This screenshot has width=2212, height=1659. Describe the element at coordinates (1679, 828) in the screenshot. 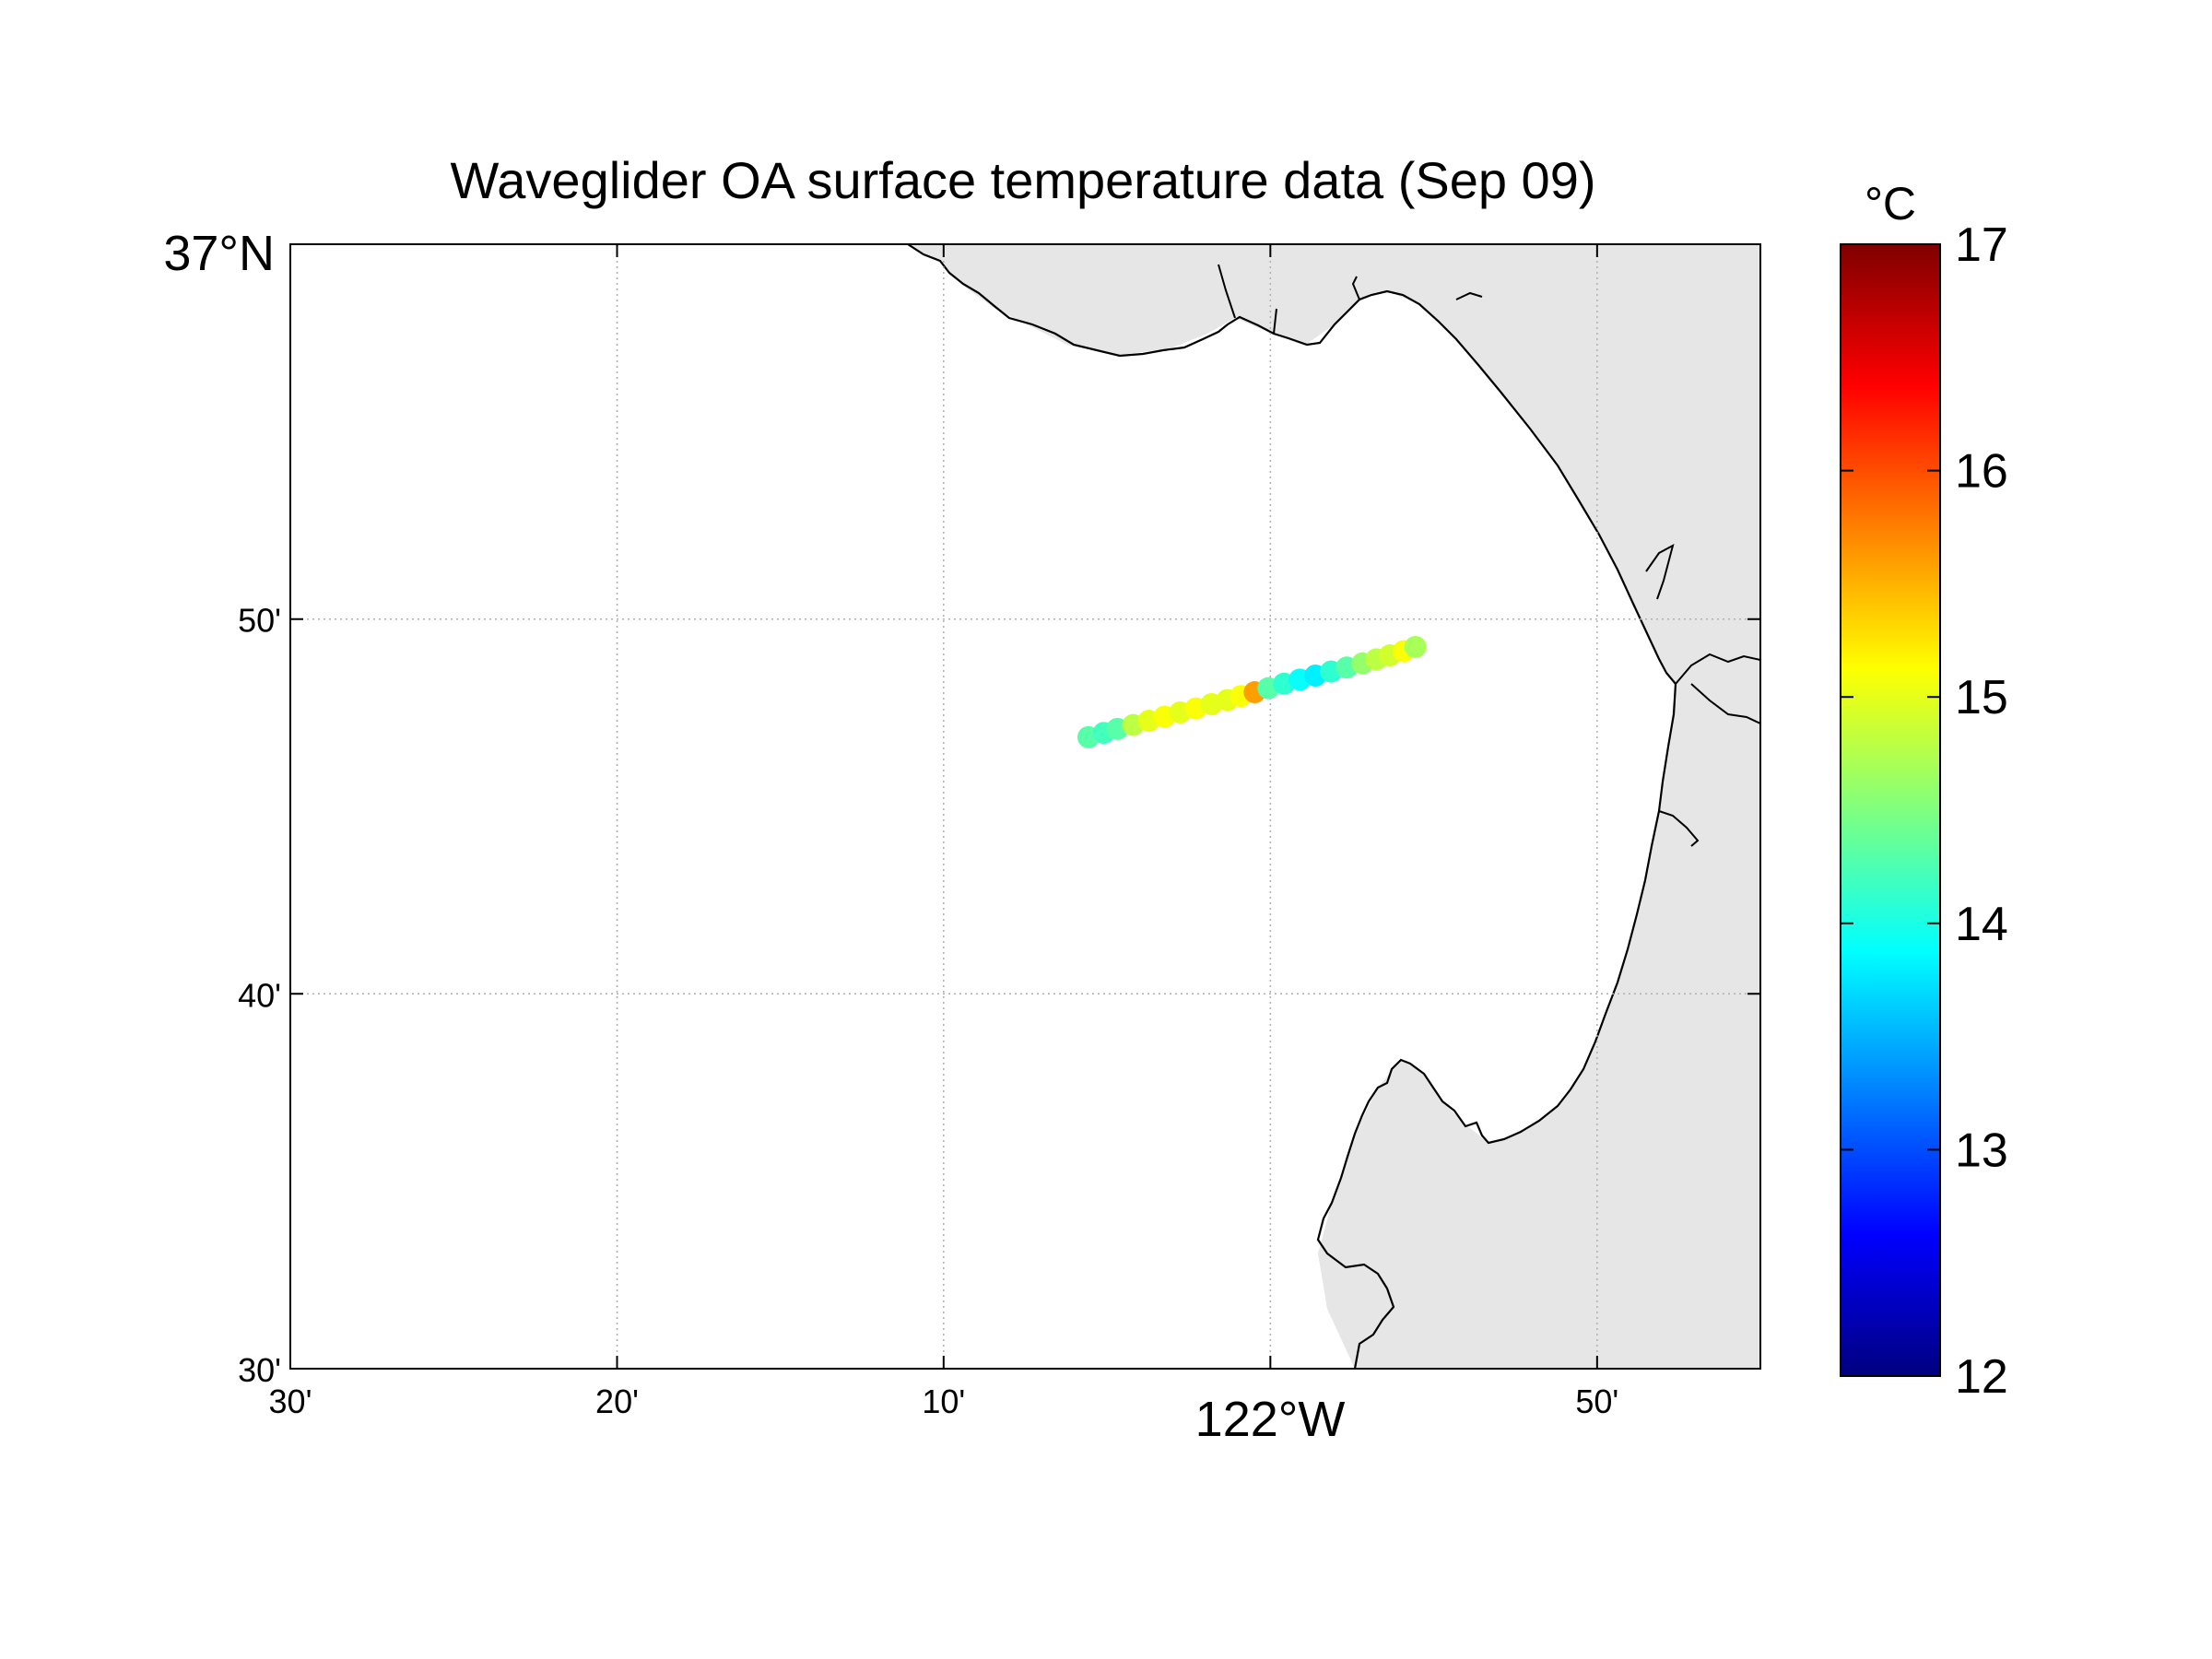

I see `moss-landing-jetty` at that location.